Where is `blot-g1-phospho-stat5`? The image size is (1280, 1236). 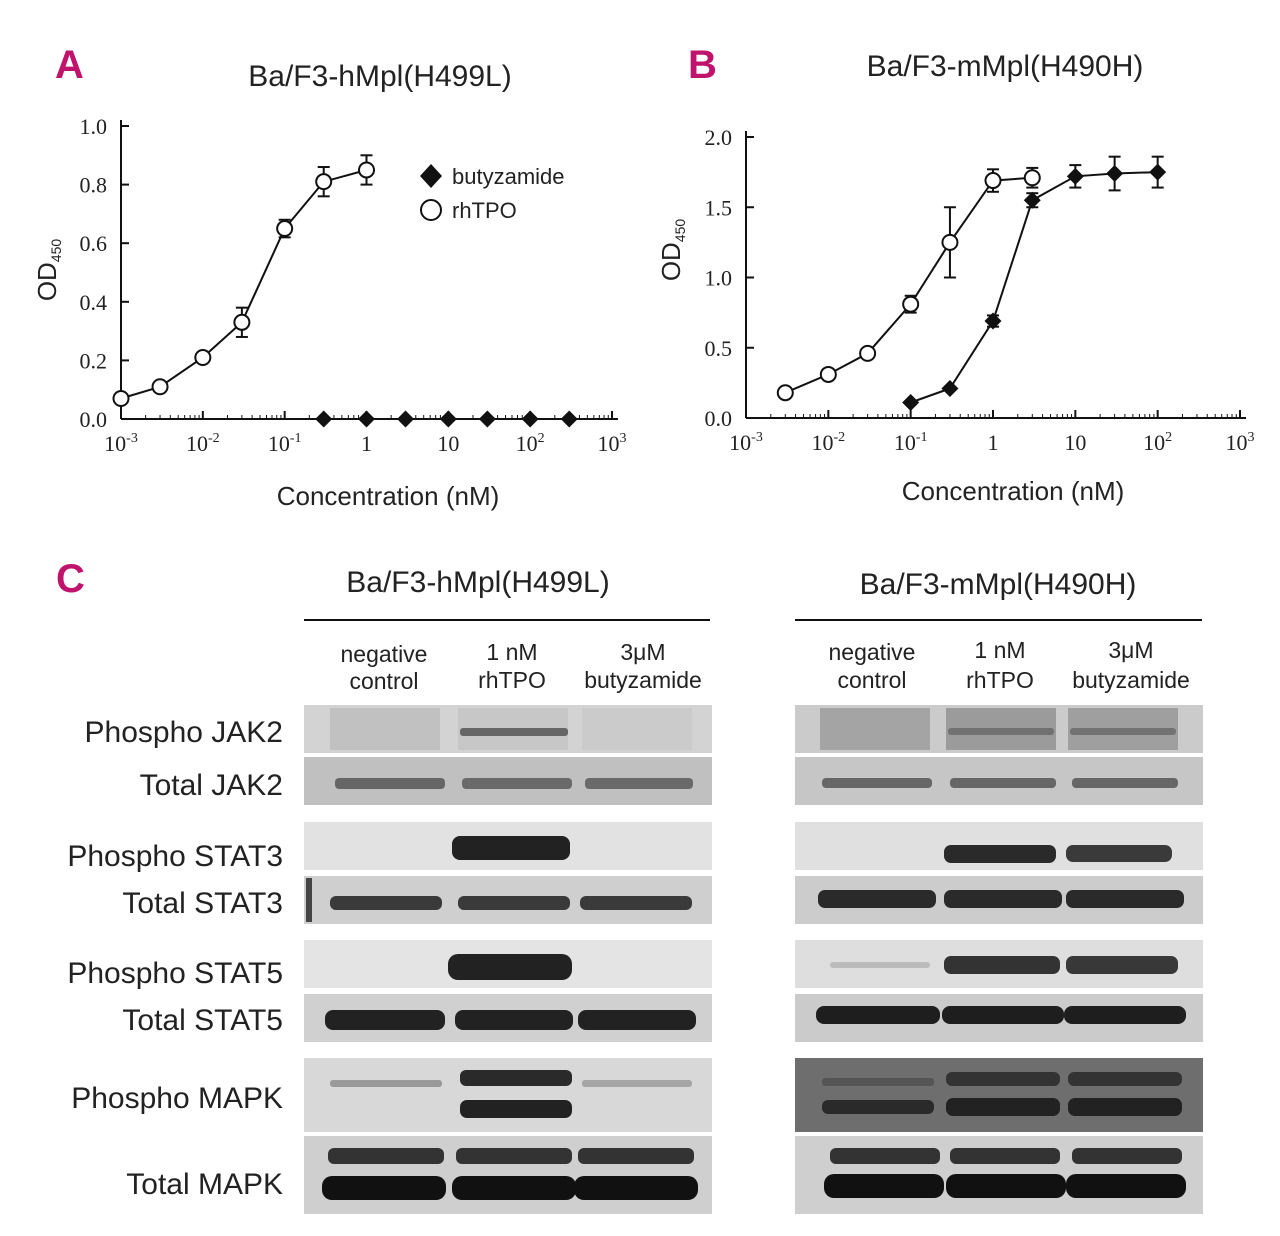 blot-g1-phospho-stat5 is located at coordinates (508, 964).